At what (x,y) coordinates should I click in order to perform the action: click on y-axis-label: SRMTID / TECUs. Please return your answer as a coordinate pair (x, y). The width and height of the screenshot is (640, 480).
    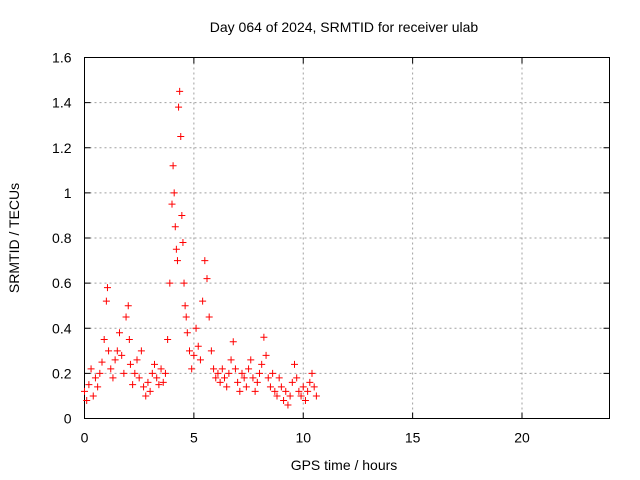
    Looking at the image, I should click on (14, 238).